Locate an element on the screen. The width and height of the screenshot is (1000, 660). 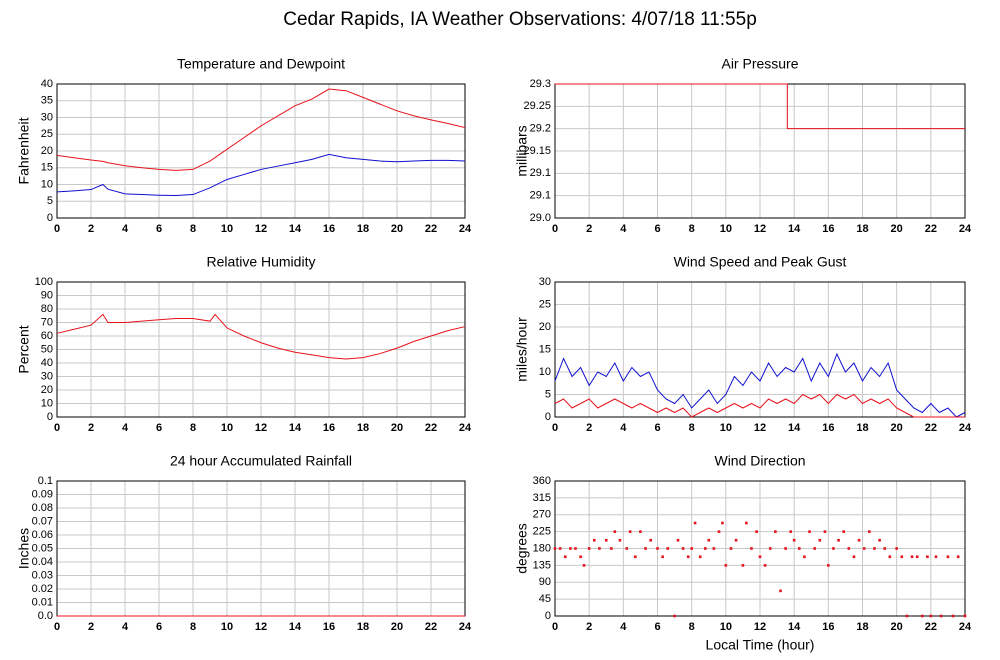
x-axis-label: Local Time (hour) is located at coordinates (760, 645).